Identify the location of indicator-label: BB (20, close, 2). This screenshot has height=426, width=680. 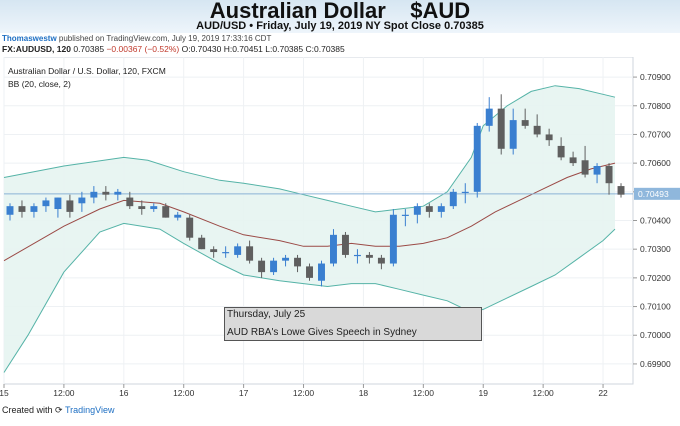
(39, 84).